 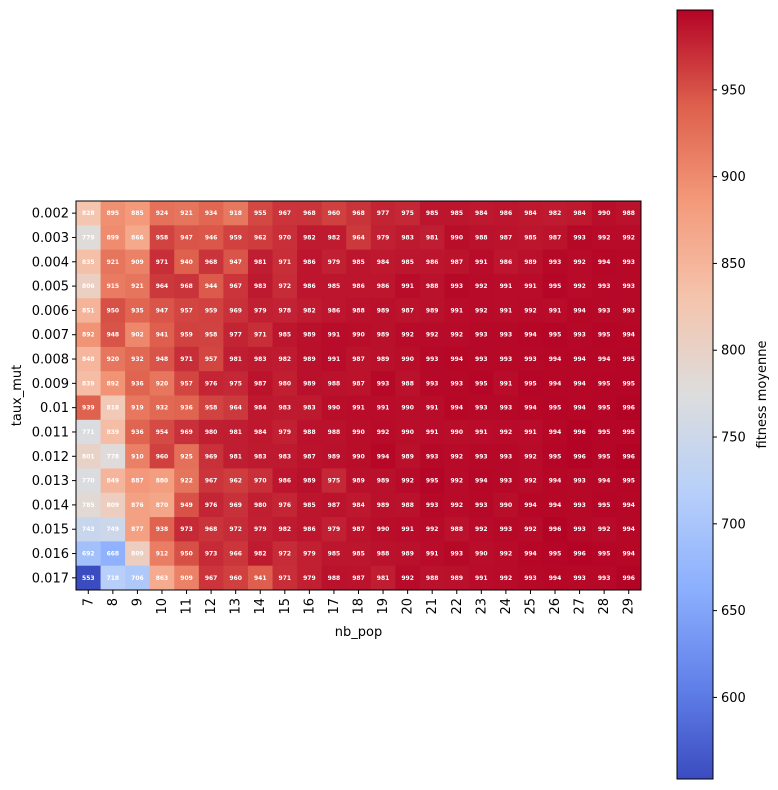 I want to click on y-tick-label: 0.008, so click(x=50, y=360).